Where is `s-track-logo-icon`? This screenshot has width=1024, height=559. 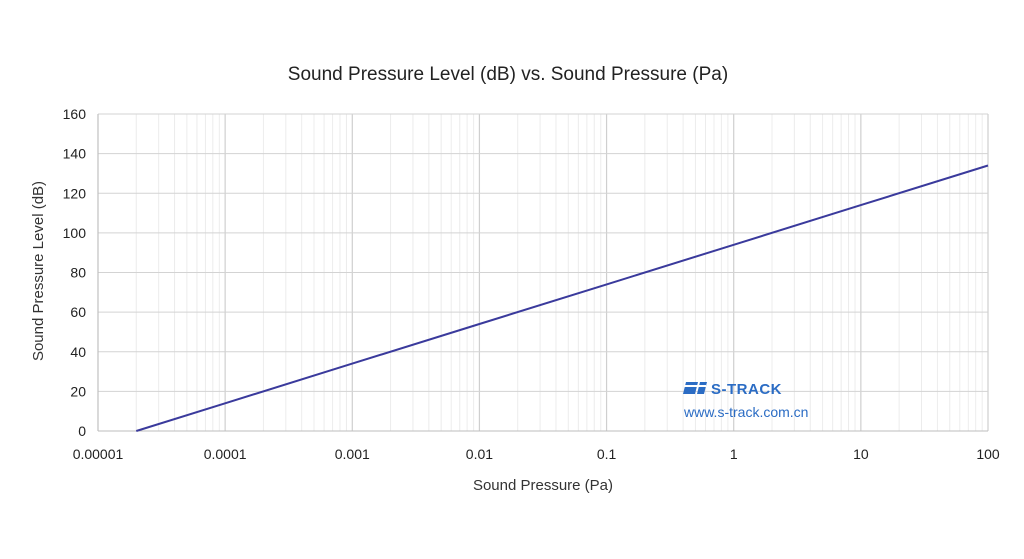 s-track-logo-icon is located at coordinates (695, 388).